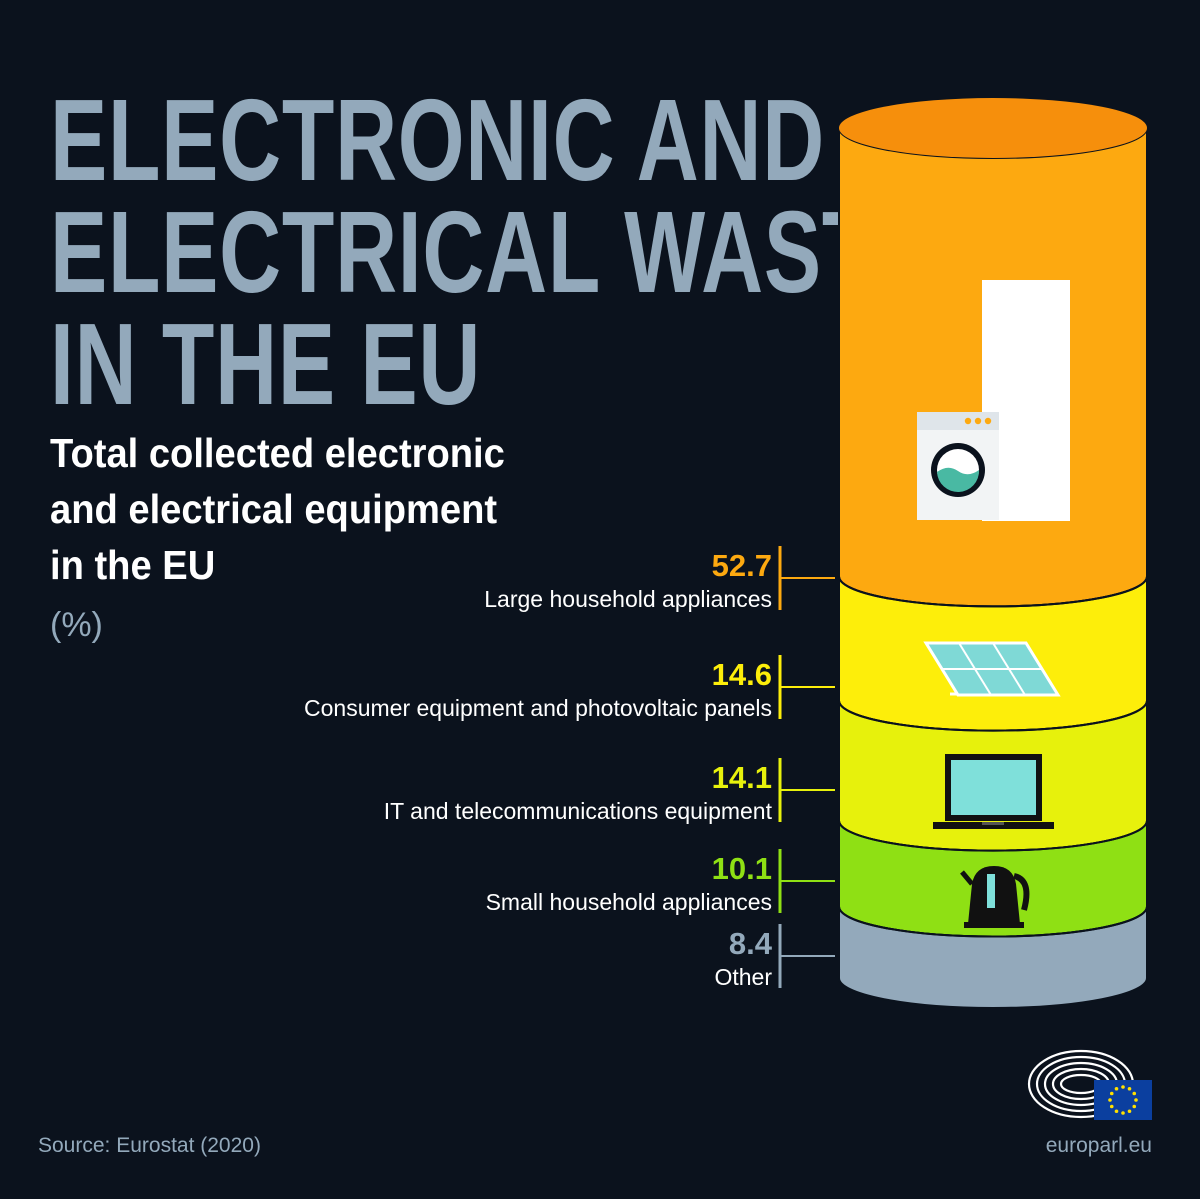 Image resolution: width=1200 pixels, height=1199 pixels. Describe the element at coordinates (742, 674) in the screenshot. I see `value-label-consumer: 14.6` at that location.